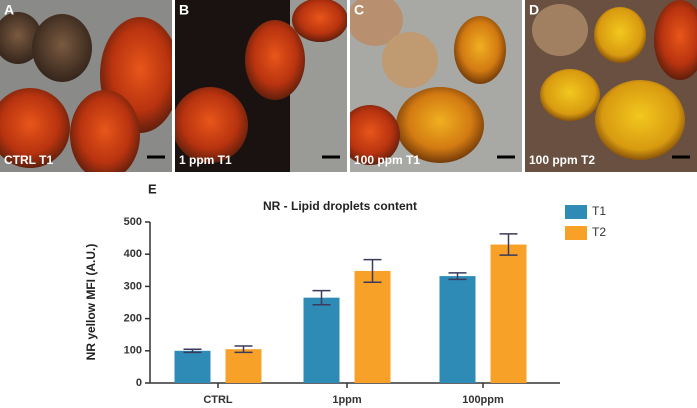 The width and height of the screenshot is (697, 408). What do you see at coordinates (133, 319) in the screenshot?
I see `y-tick-label: 200` at bounding box center [133, 319].